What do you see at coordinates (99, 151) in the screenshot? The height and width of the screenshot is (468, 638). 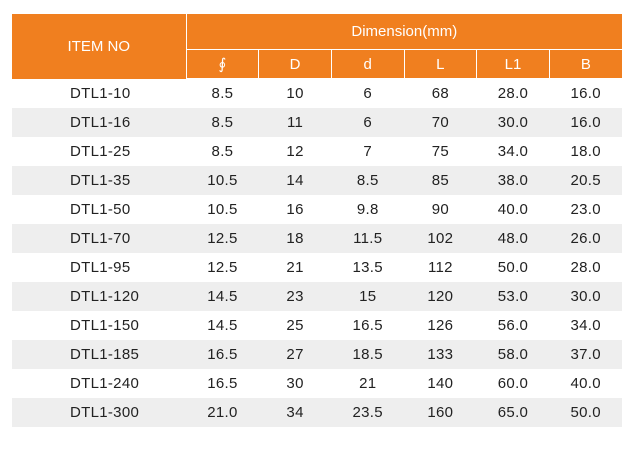 I see `cell-item-no: DTL1-25` at bounding box center [99, 151].